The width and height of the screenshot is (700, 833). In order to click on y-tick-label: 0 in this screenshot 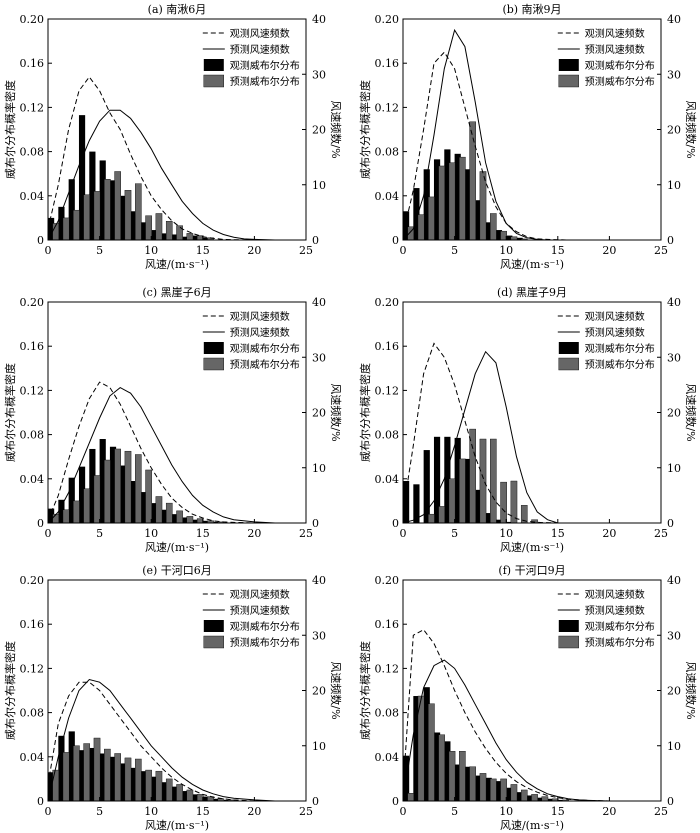, I will do `click(40, 240)`.